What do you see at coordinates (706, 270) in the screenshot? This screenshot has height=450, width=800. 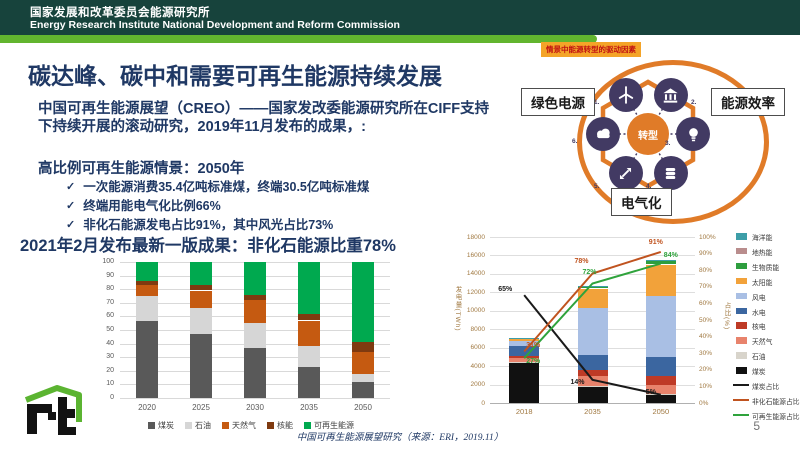 I see `y-tick-label-right: 80%` at bounding box center [706, 270].